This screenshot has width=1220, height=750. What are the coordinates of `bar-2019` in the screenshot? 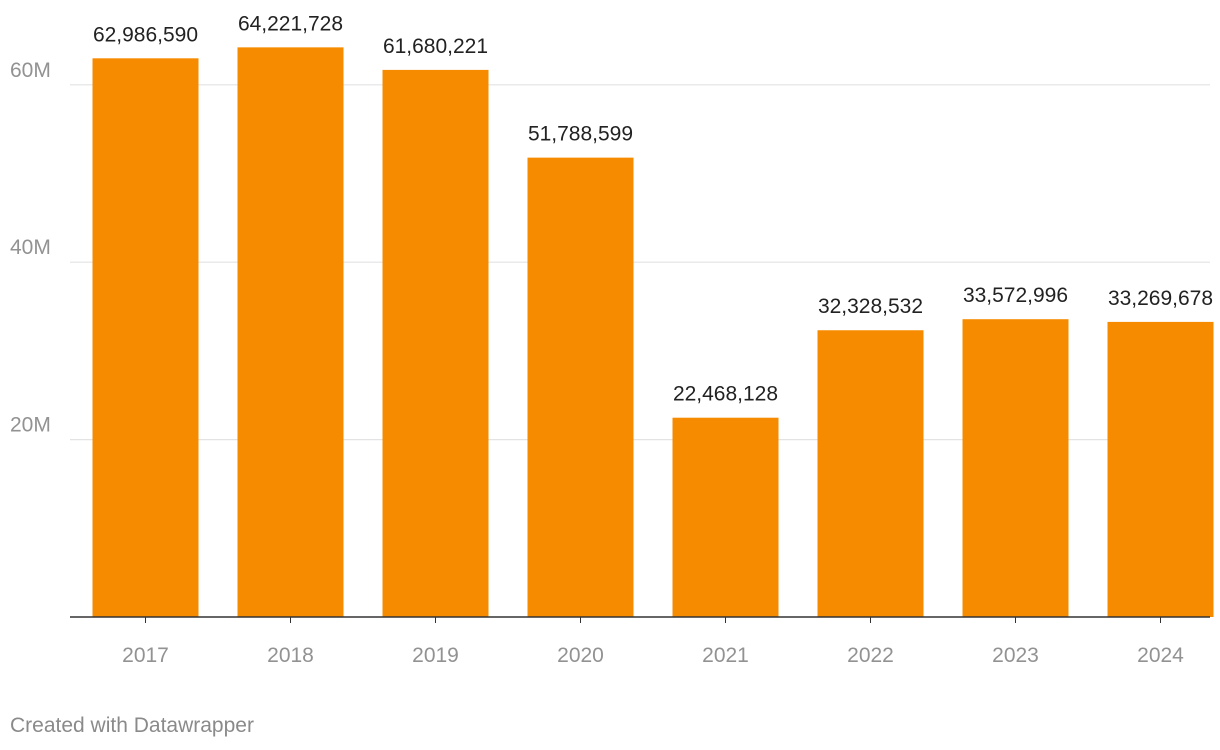 It's located at (435, 343).